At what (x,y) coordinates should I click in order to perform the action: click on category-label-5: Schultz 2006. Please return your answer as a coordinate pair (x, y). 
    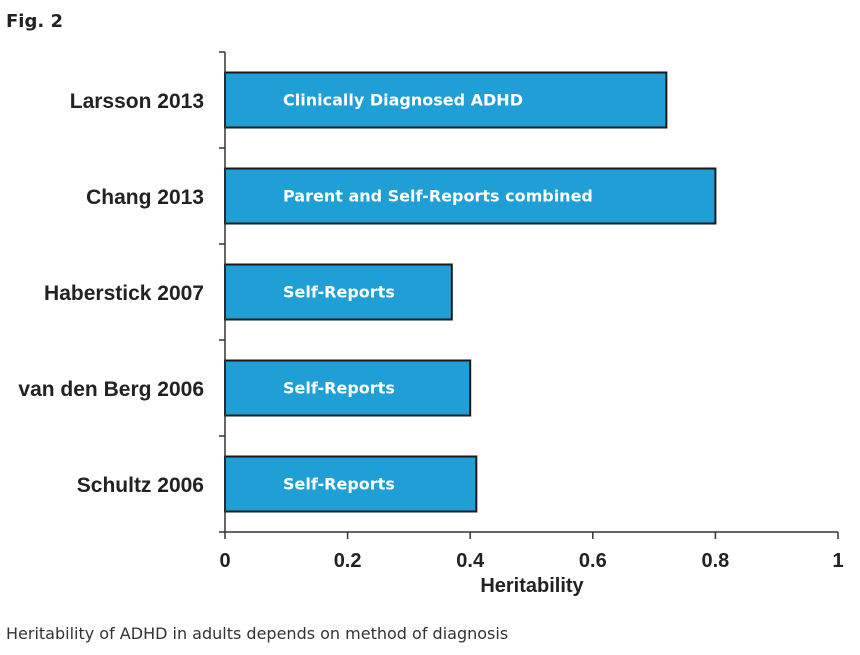
    Looking at the image, I should click on (140, 485).